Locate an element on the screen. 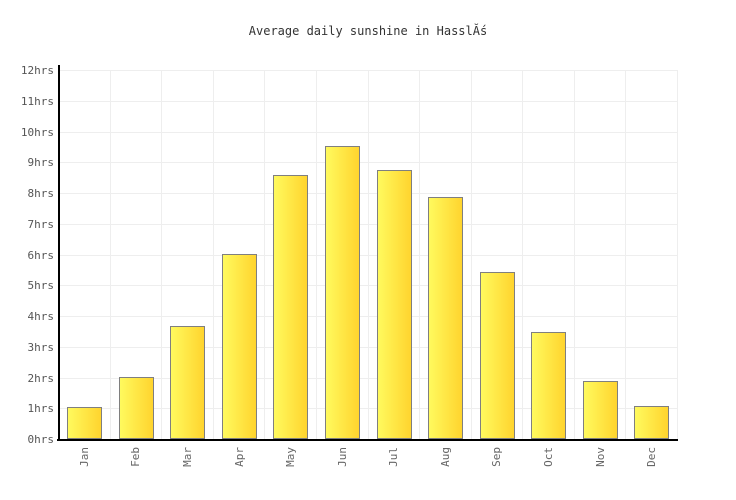 The image size is (736, 500). hgridline-10hrs is located at coordinates (368, 132).